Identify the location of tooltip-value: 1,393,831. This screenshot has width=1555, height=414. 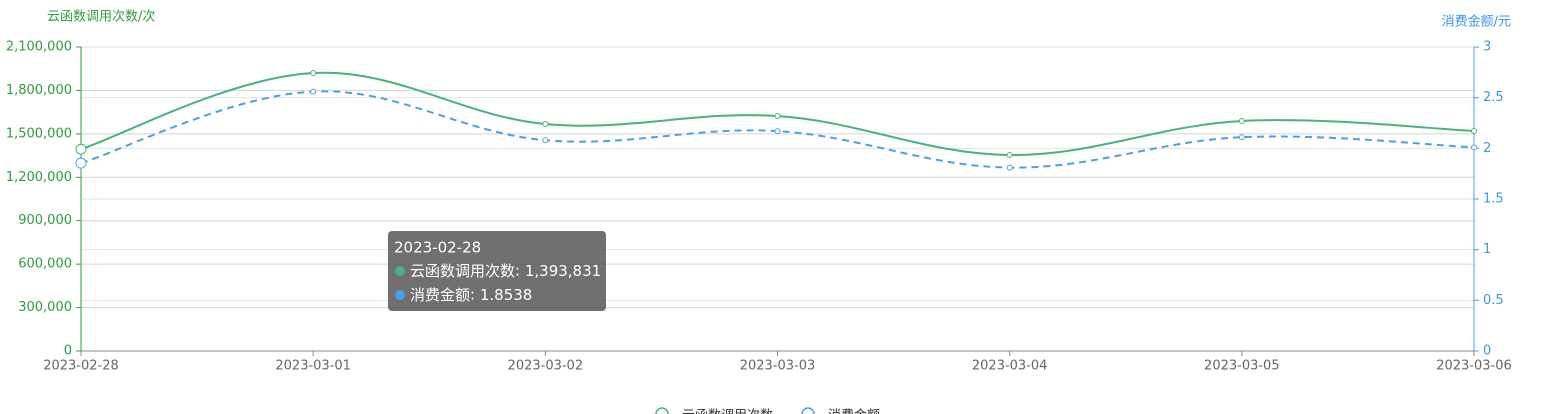
(563, 271).